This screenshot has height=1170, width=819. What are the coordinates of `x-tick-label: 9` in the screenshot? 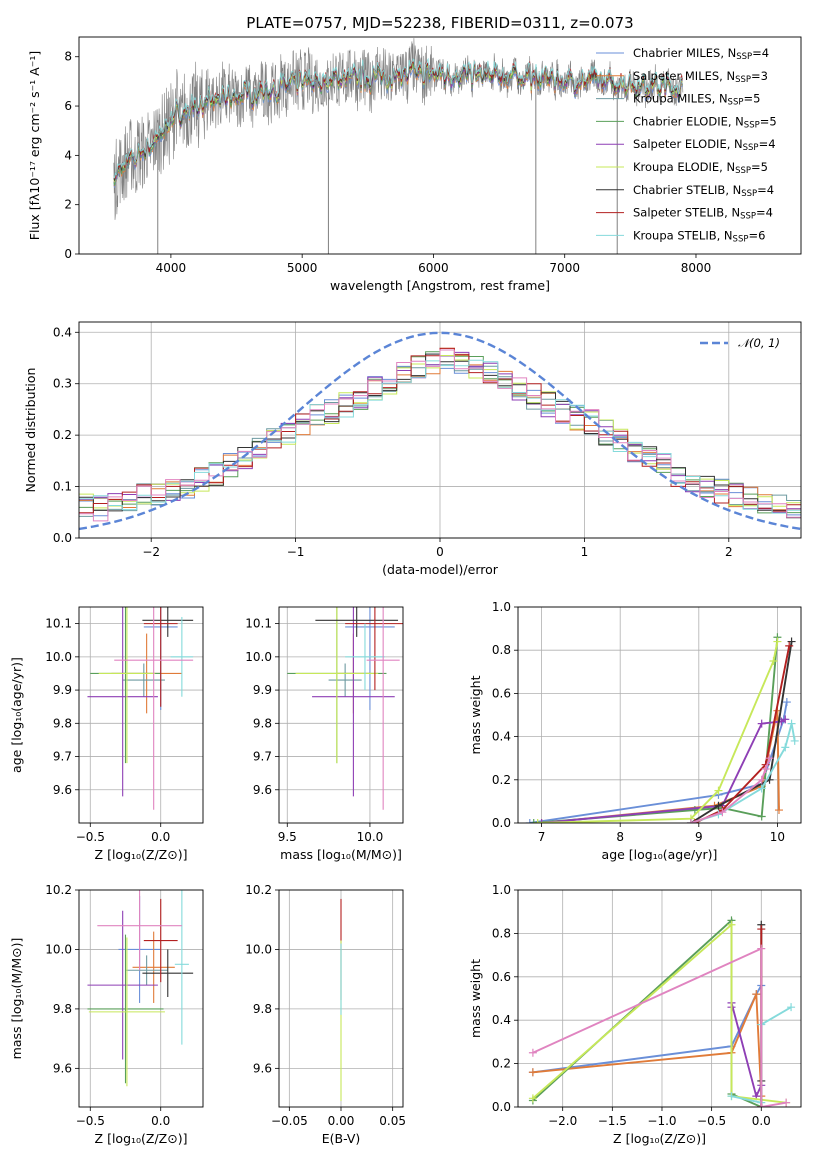 It's located at (699, 837).